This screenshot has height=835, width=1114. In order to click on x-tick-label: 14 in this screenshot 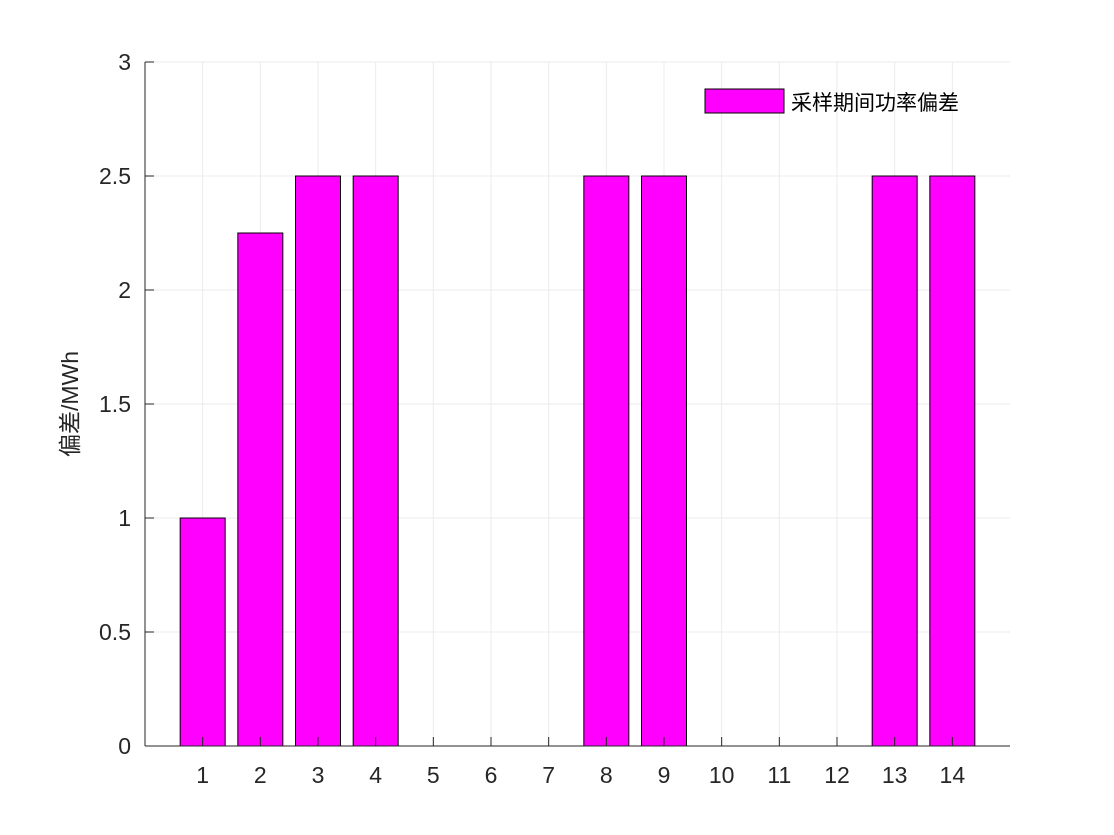, I will do `click(953, 775)`.